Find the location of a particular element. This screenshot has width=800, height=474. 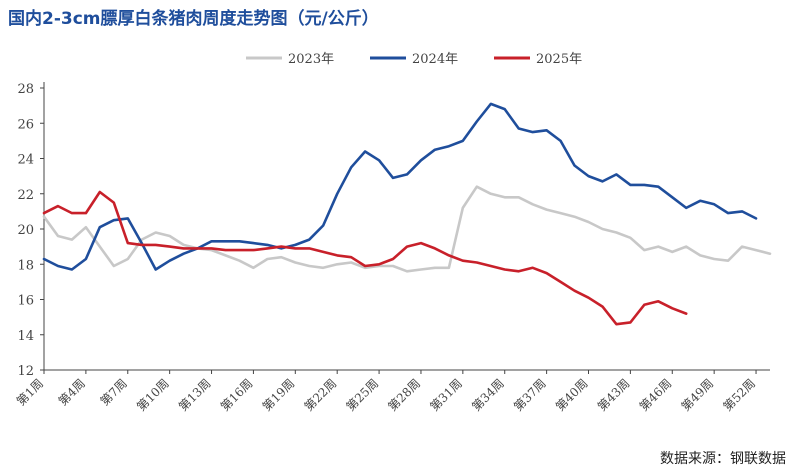

legend: 2023年 2024年 2025年 is located at coordinates (414, 59).